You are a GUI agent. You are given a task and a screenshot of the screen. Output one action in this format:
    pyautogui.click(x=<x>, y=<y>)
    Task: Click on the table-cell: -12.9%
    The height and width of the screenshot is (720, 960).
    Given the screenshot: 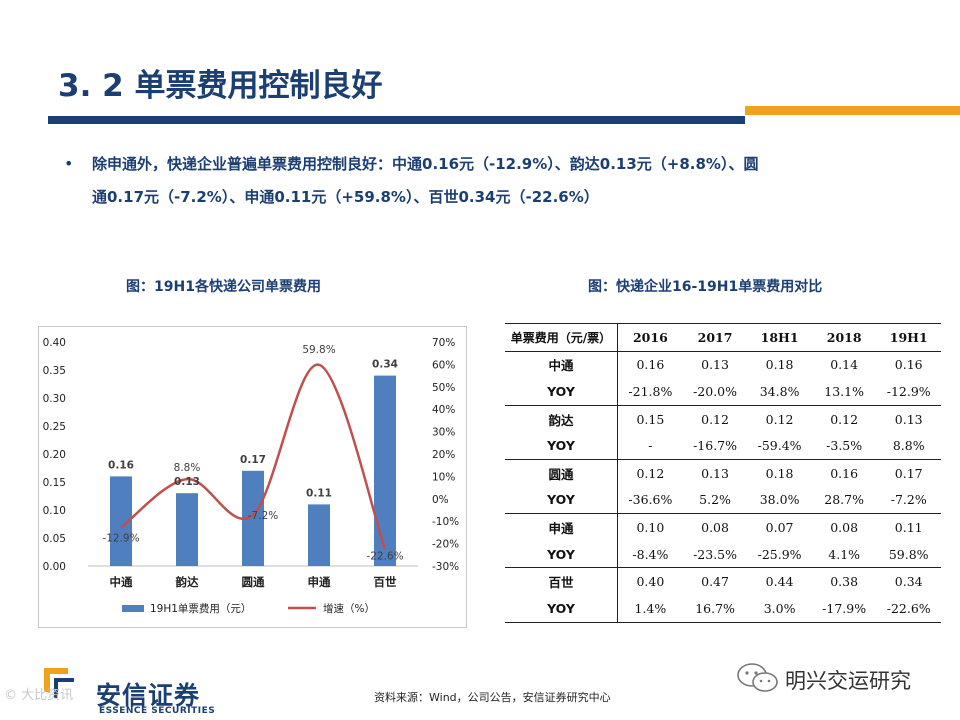 What is the action you would take?
    pyautogui.click(x=908, y=391)
    